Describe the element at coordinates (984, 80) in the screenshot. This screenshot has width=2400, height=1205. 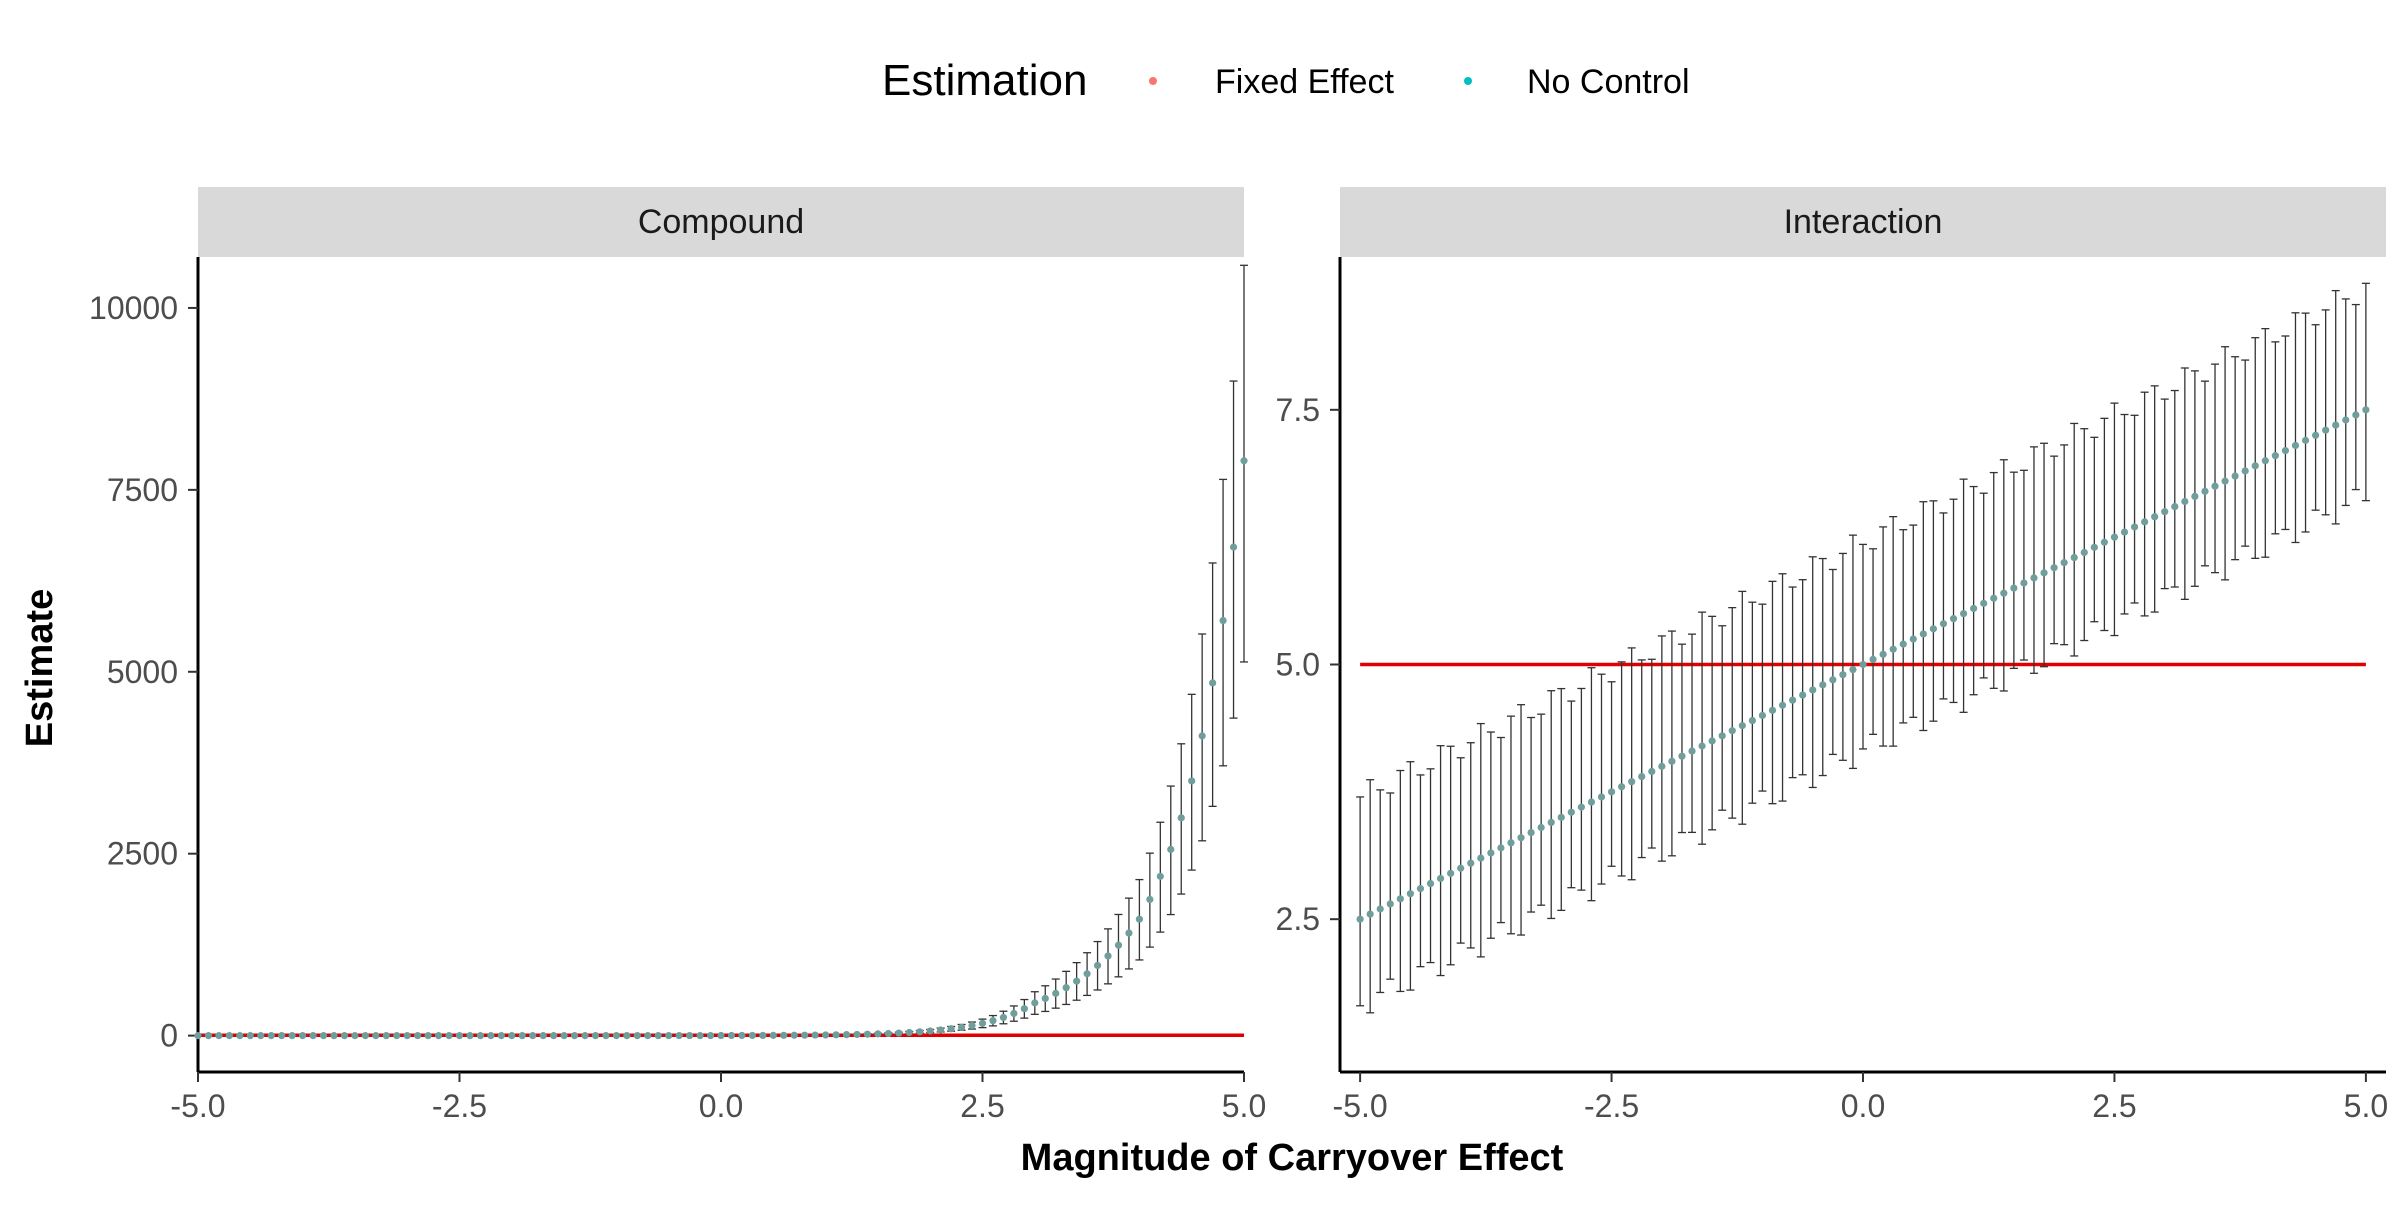
I see `legend-title: Estimation` at that location.